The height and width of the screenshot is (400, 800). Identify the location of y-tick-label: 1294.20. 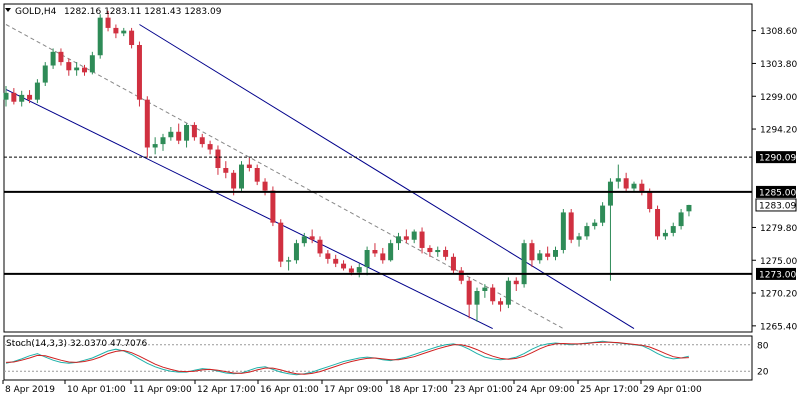
(778, 131).